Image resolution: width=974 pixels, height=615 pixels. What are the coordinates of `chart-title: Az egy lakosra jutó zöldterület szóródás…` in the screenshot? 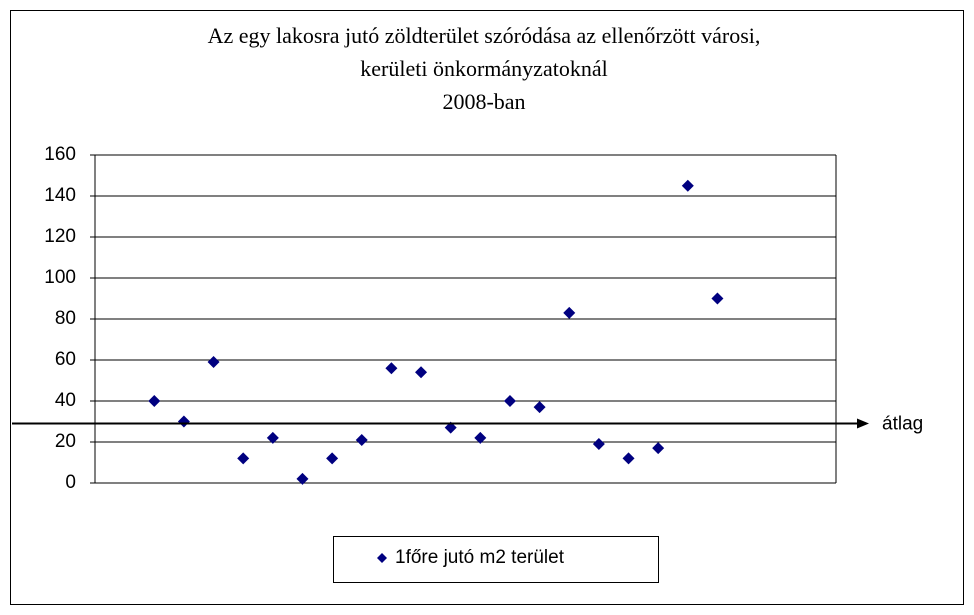 It's located at (484, 35).